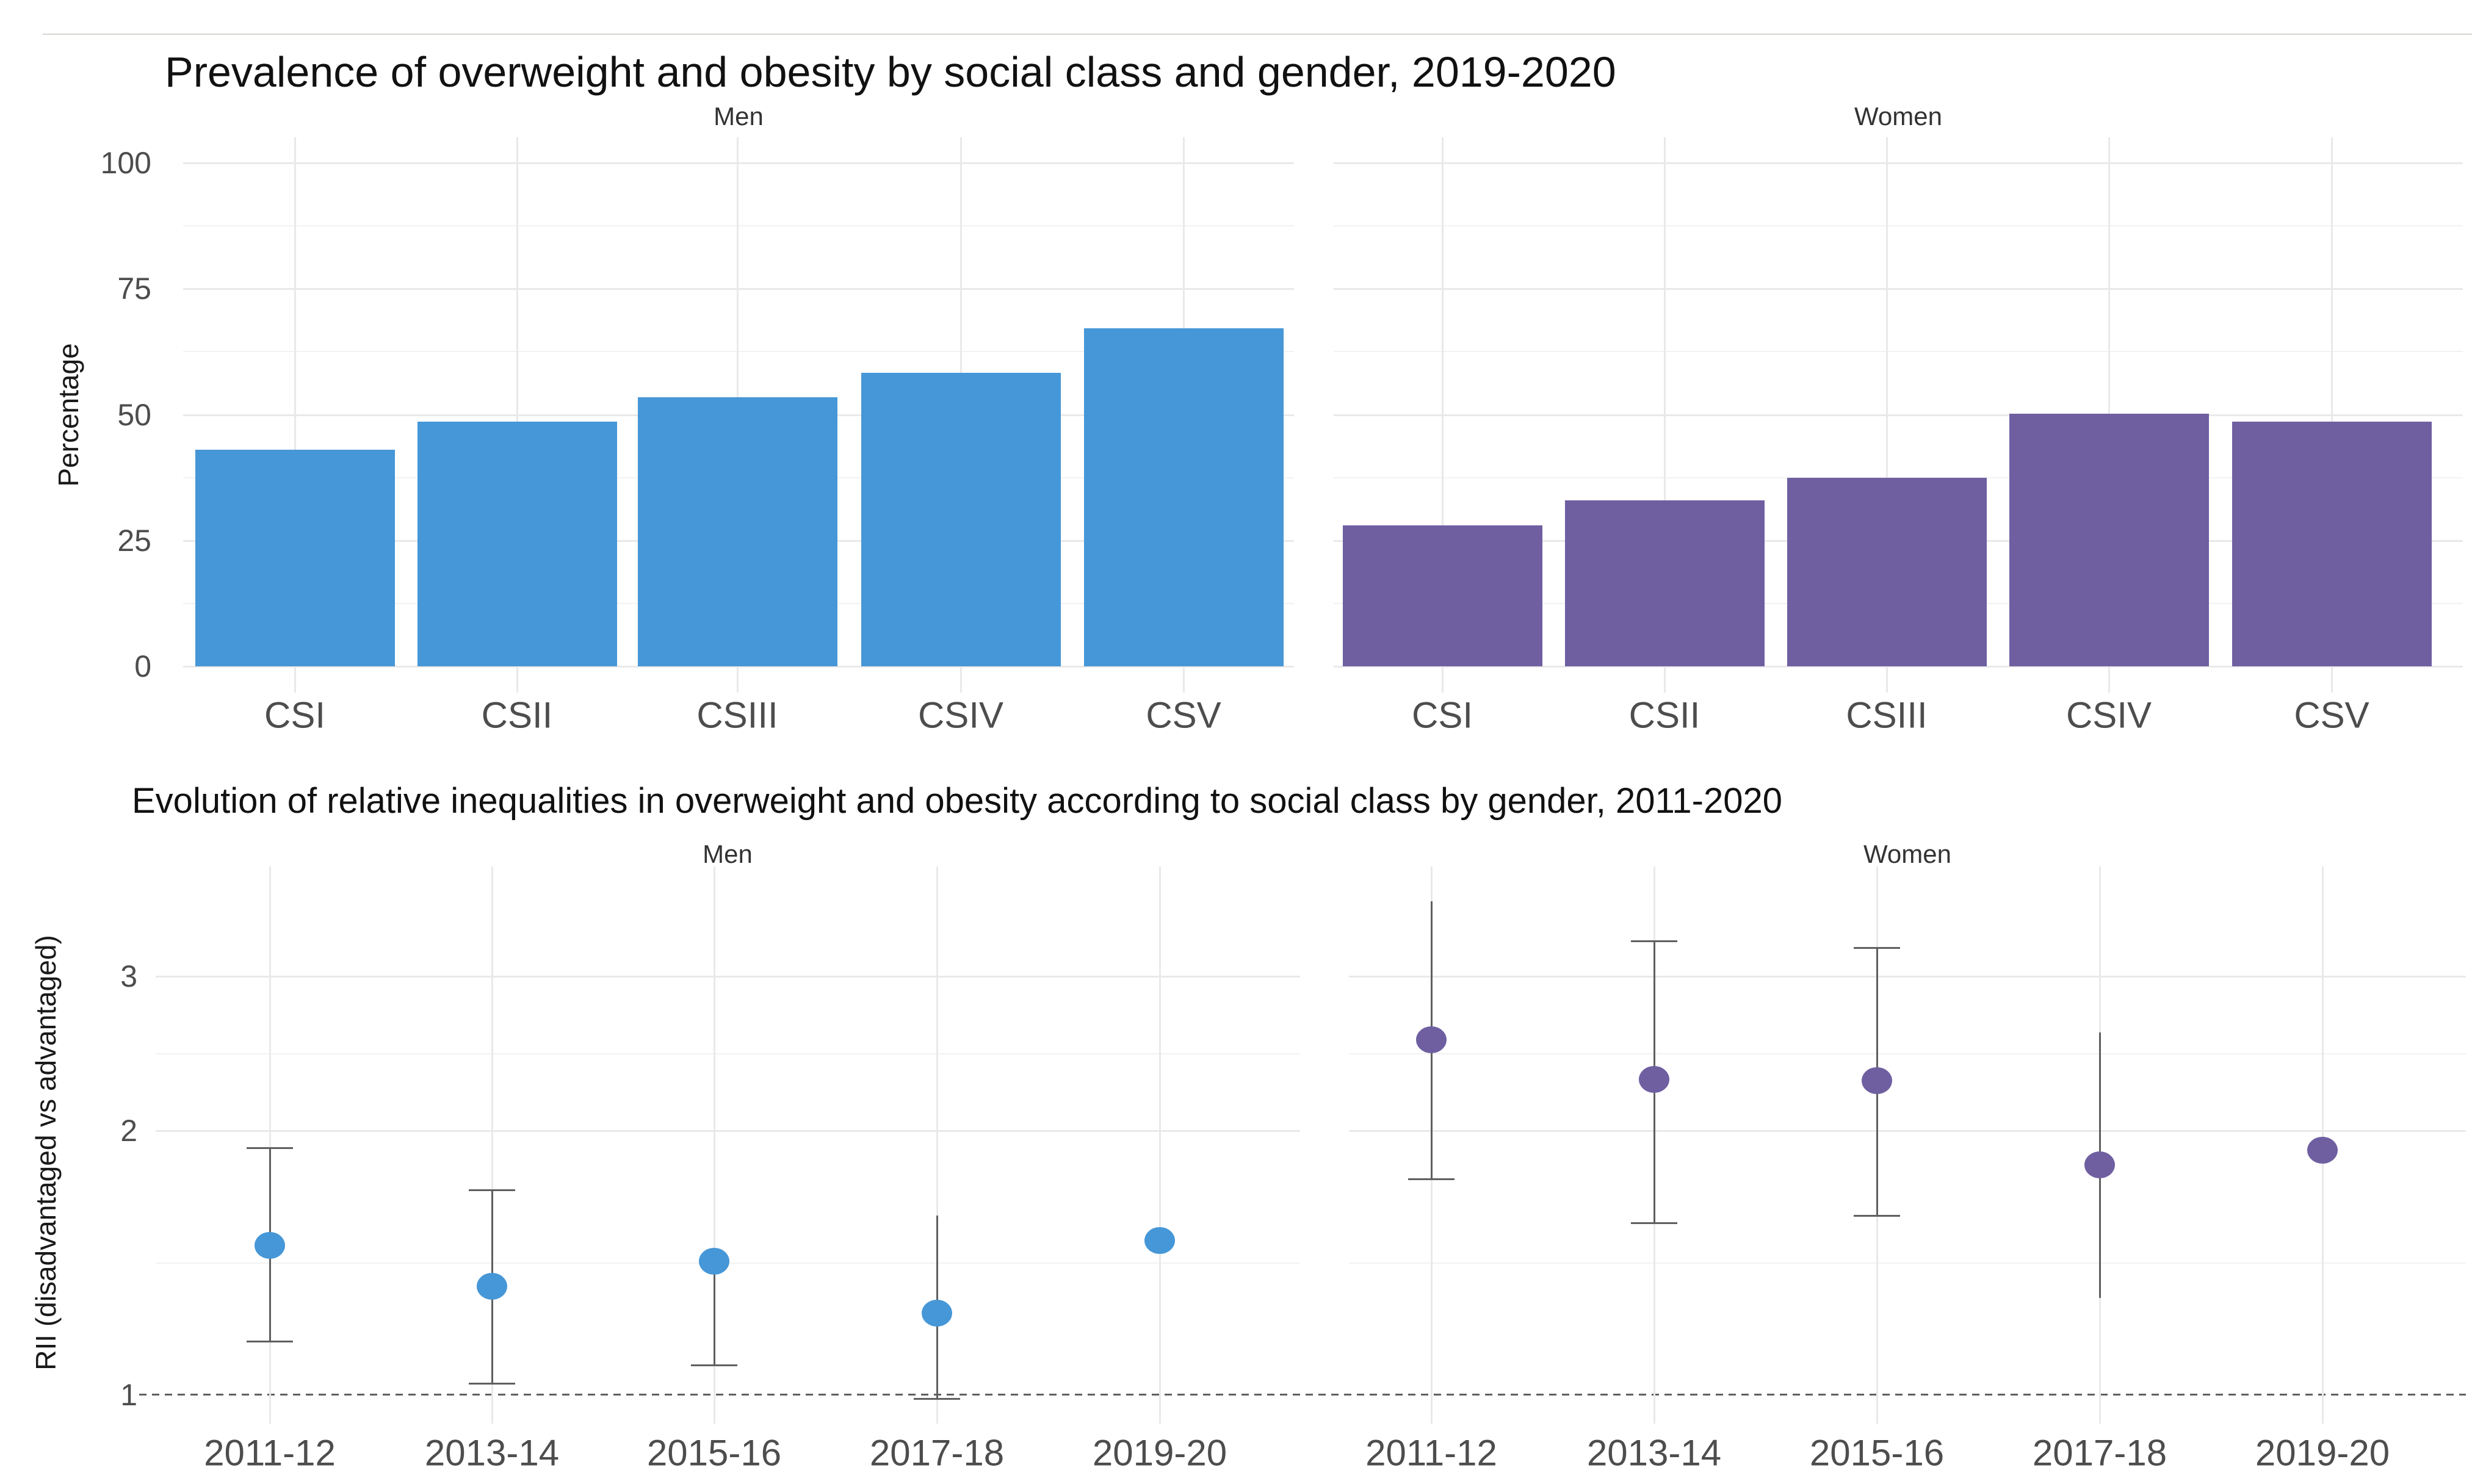 The height and width of the screenshot is (1484, 2472). What do you see at coordinates (961, 519) in the screenshot?
I see `bar-men-CSIV` at bounding box center [961, 519].